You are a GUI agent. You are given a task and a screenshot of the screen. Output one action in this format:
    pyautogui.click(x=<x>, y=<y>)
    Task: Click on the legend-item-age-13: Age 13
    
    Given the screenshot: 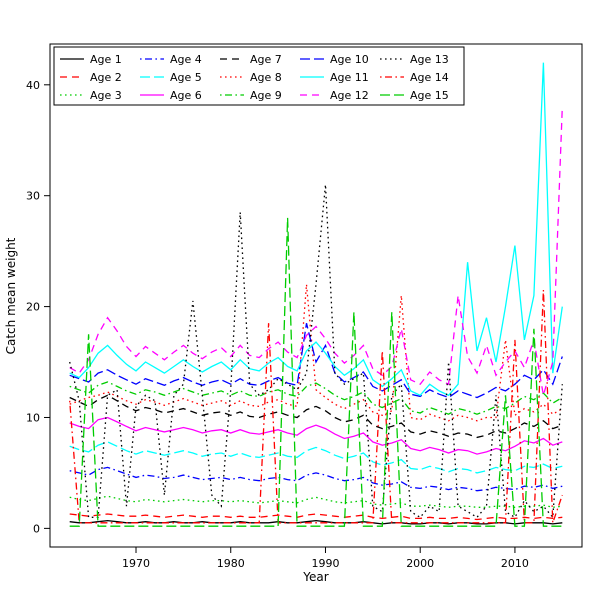 What is the action you would take?
    pyautogui.click(x=414, y=59)
    